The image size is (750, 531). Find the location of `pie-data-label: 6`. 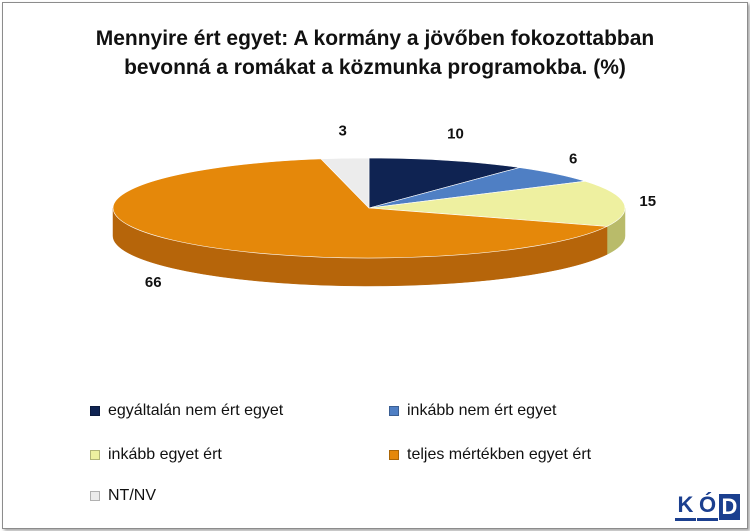

pie-data-label: 6 is located at coordinates (573, 159).